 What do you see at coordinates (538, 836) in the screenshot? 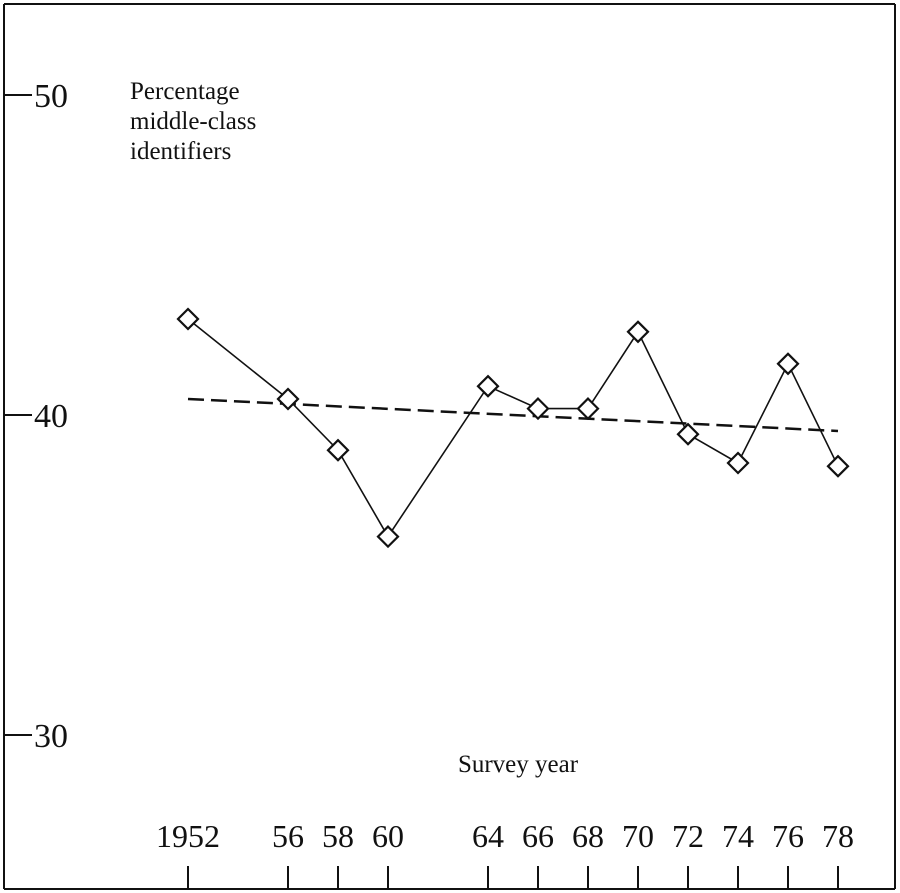
I see `x-tick-label: 66` at bounding box center [538, 836].